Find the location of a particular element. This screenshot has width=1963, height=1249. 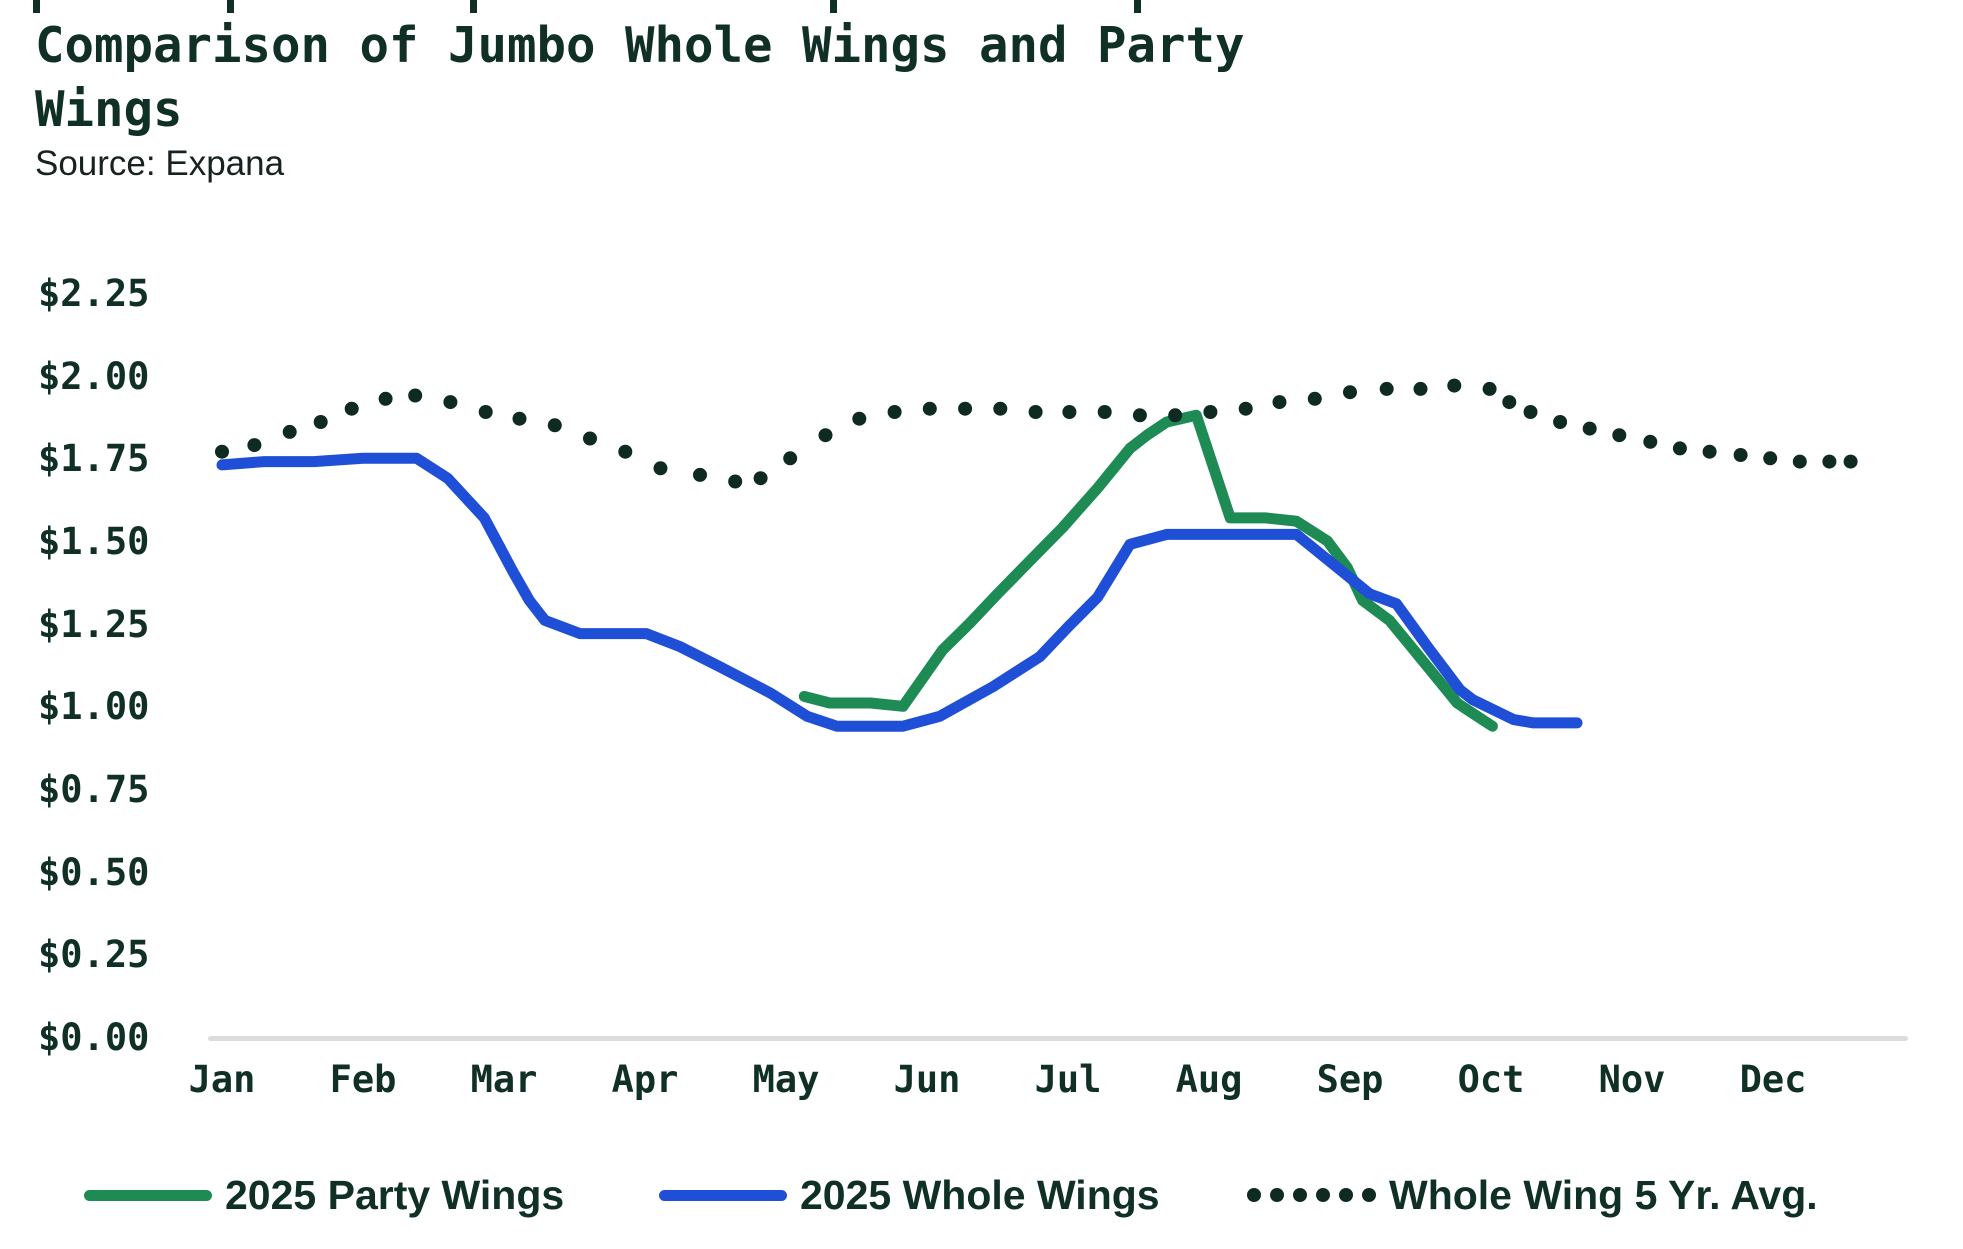

y-tick-label: $1.00 is located at coordinates (94, 707).